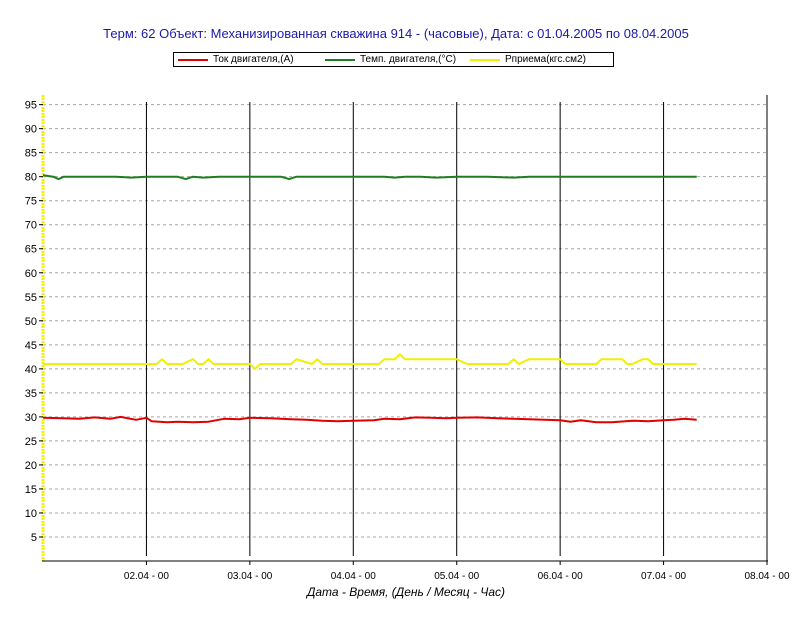 The image size is (792, 622). I want to click on legend-label-current: Ток двигателя,(А), so click(253, 59).